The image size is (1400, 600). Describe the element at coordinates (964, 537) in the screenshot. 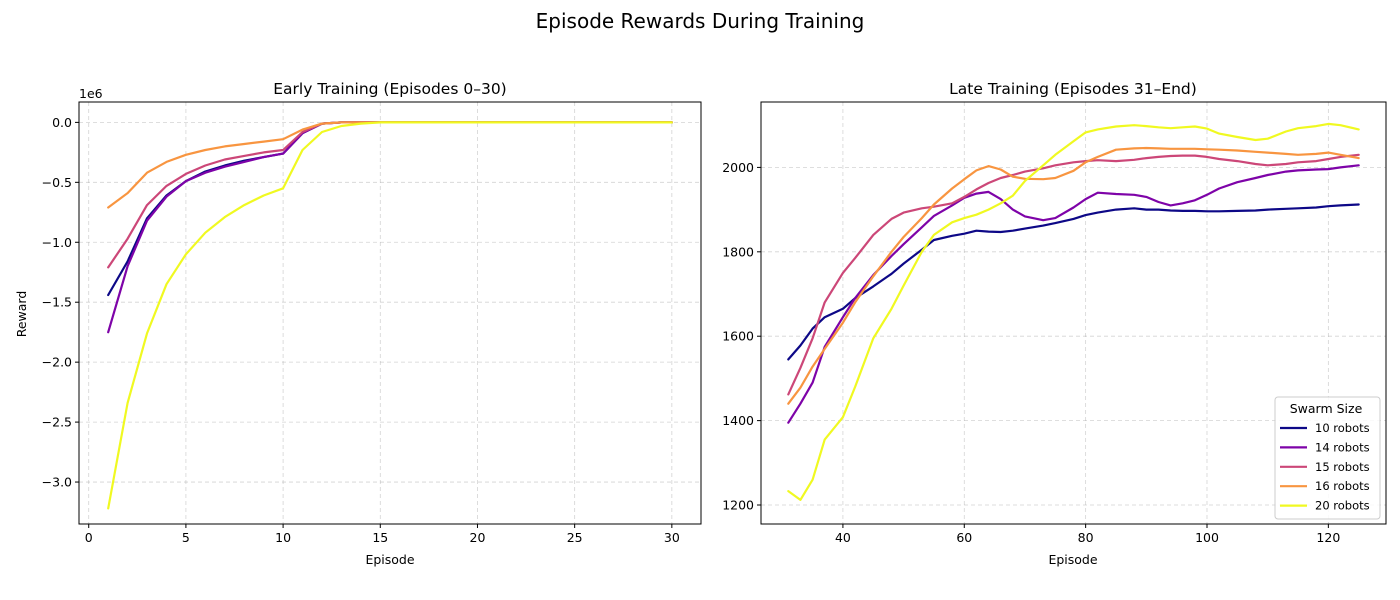

I see `late-training-x-tick-label: 60` at that location.